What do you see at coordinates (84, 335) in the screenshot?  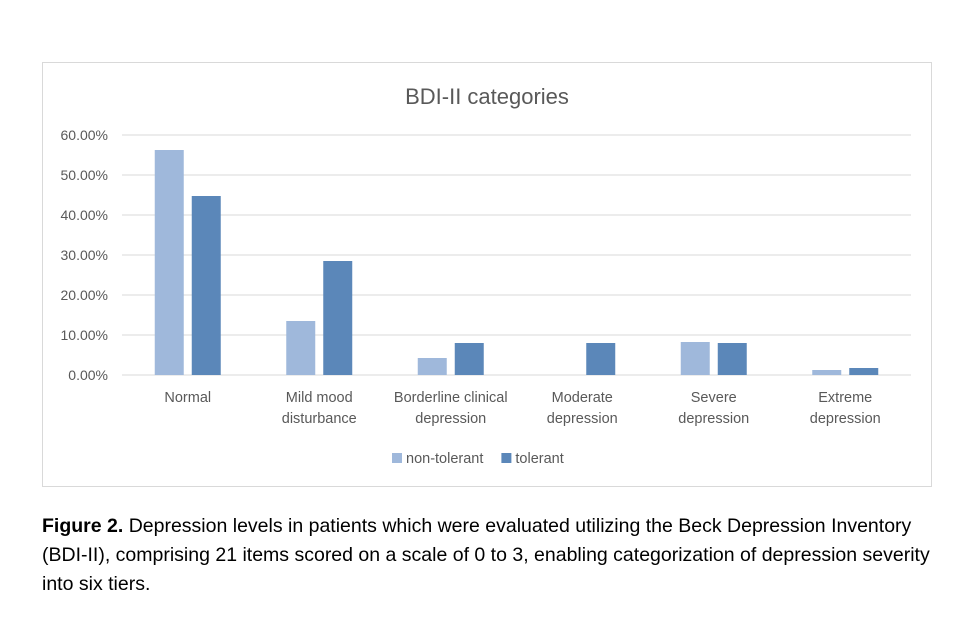 I see `y-tick-label: 10.00%` at bounding box center [84, 335].